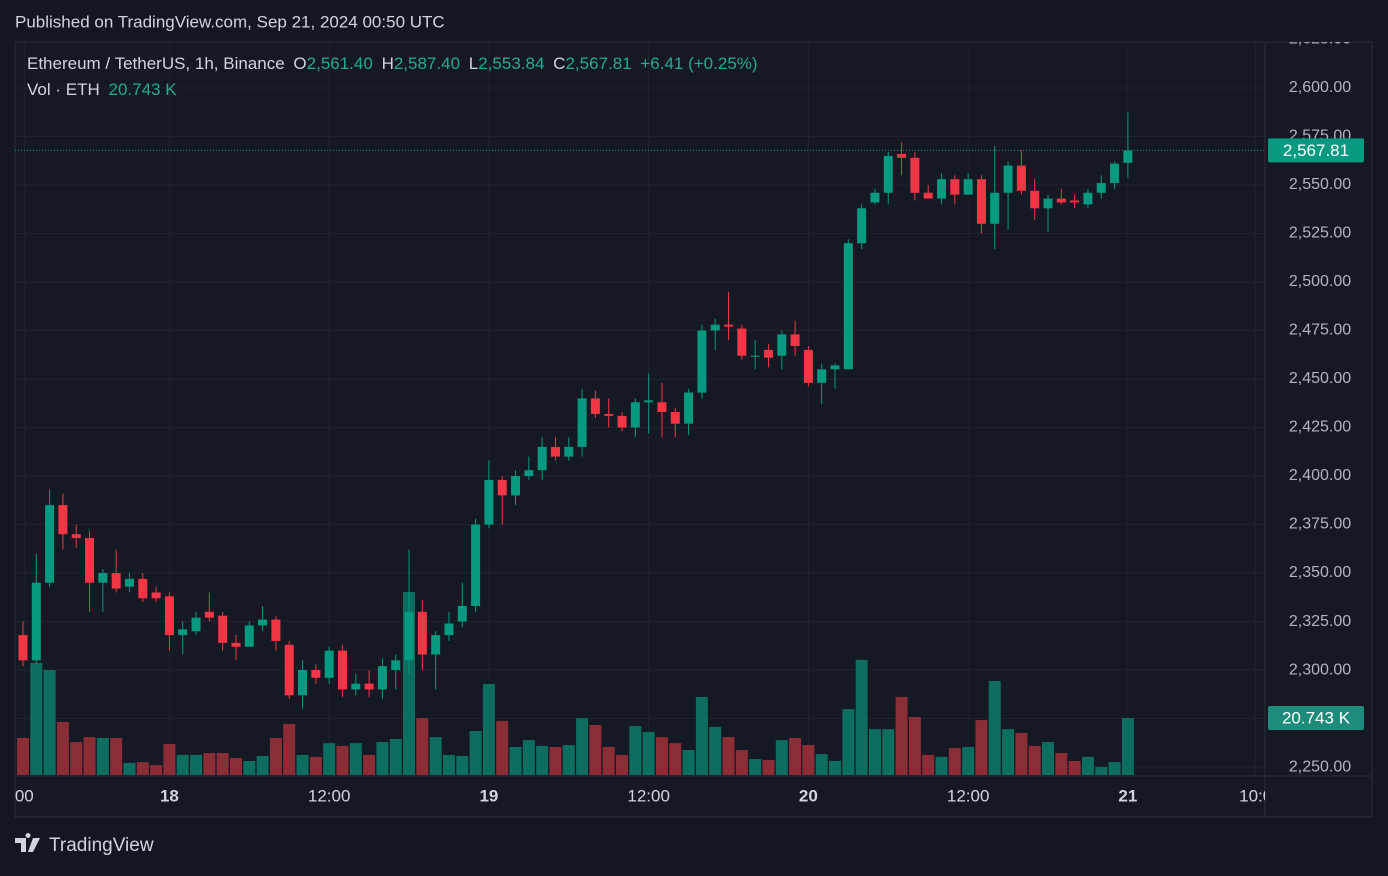 Image resolution: width=1388 pixels, height=876 pixels. Describe the element at coordinates (1320, 427) in the screenshot. I see `y-tick-label: 2,425.00` at that location.